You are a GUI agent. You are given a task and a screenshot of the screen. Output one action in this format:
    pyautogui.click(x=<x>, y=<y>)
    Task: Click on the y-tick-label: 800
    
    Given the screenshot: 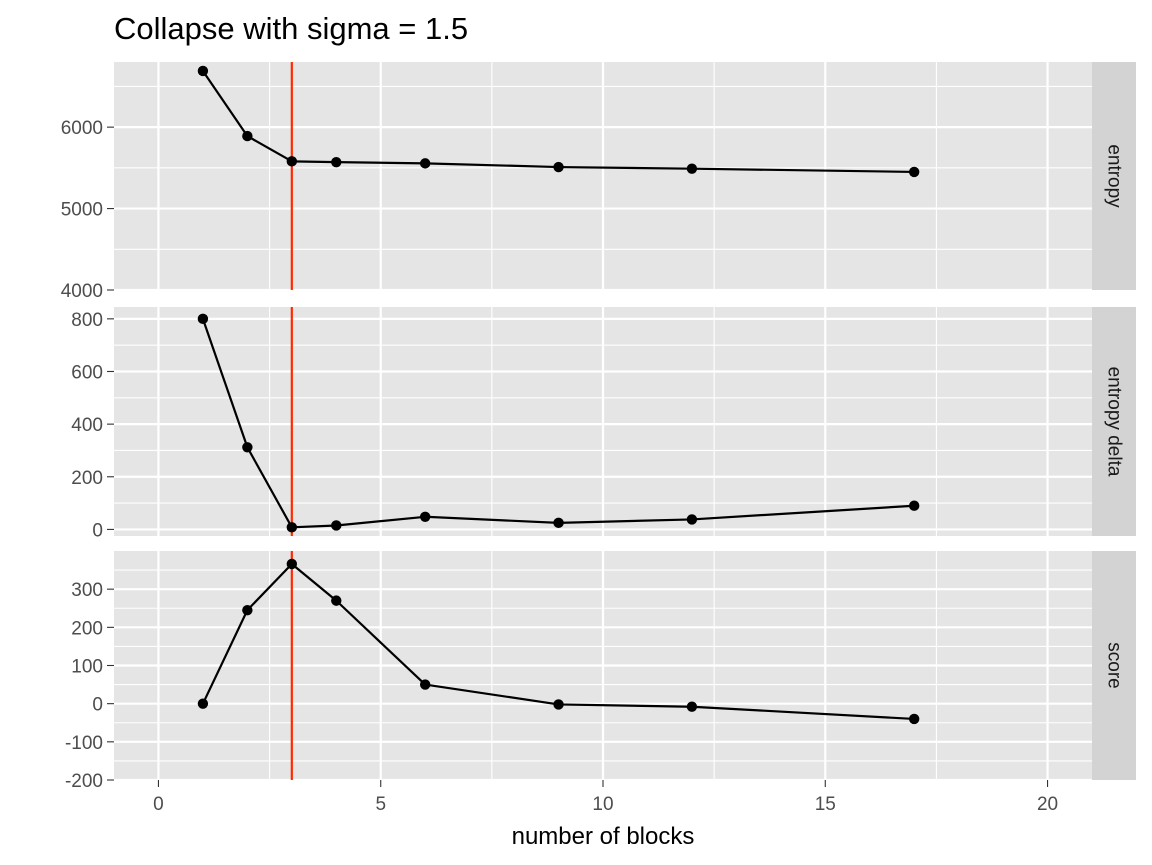 What is the action you would take?
    pyautogui.click(x=87, y=320)
    